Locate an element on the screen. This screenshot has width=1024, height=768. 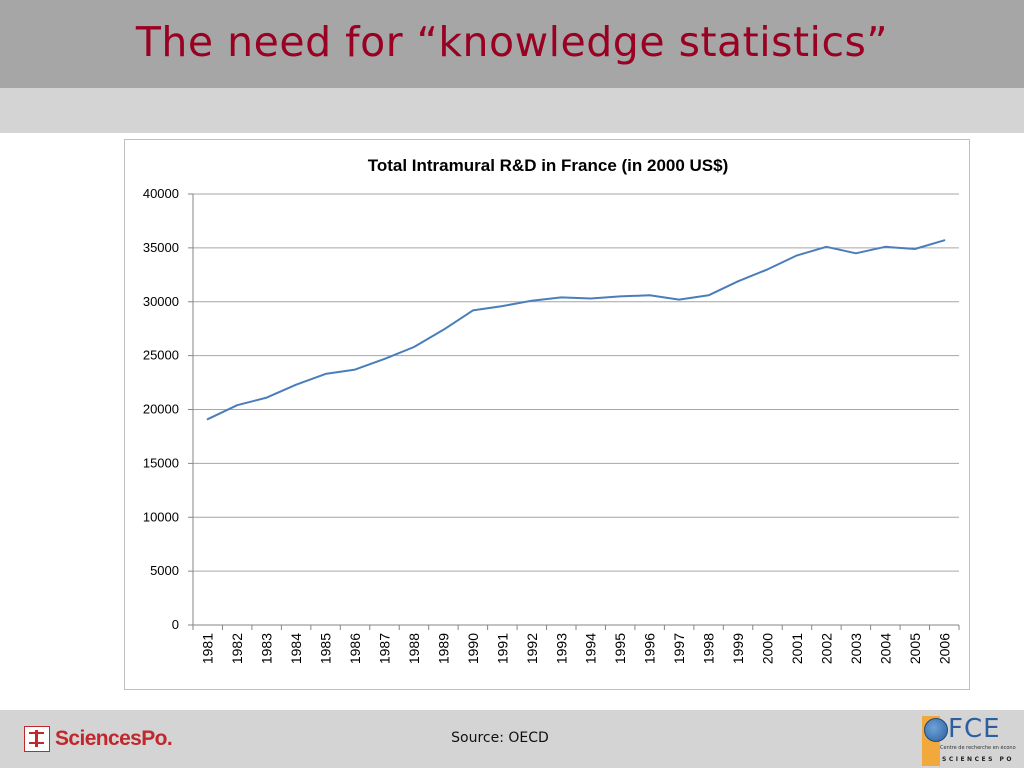
x-tick-label: 1995 is located at coordinates (620, 648).